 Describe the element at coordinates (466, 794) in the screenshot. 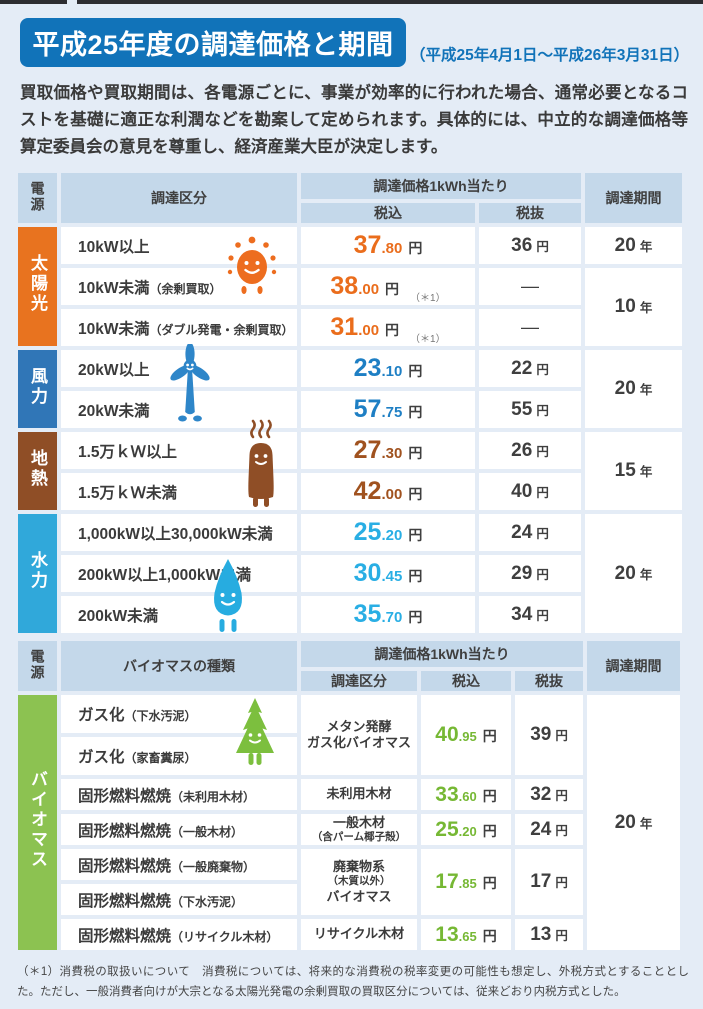

I see `price-tax-included: 33.60 円` at that location.